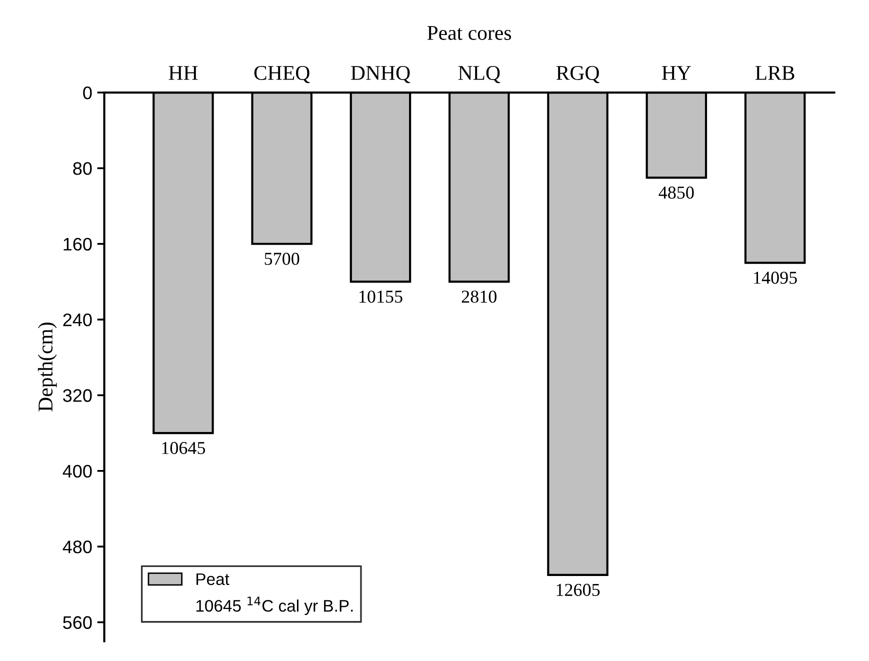  Describe the element at coordinates (87, 93) in the screenshot. I see `y-tick-label: 0` at that location.